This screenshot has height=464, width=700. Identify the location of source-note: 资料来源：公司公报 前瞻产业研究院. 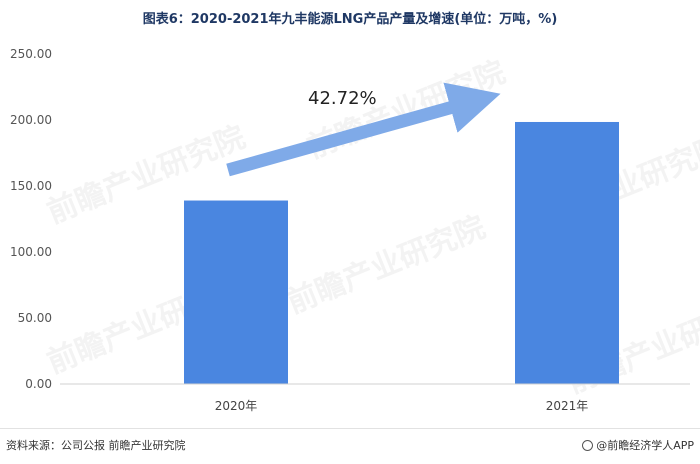
(96, 445).